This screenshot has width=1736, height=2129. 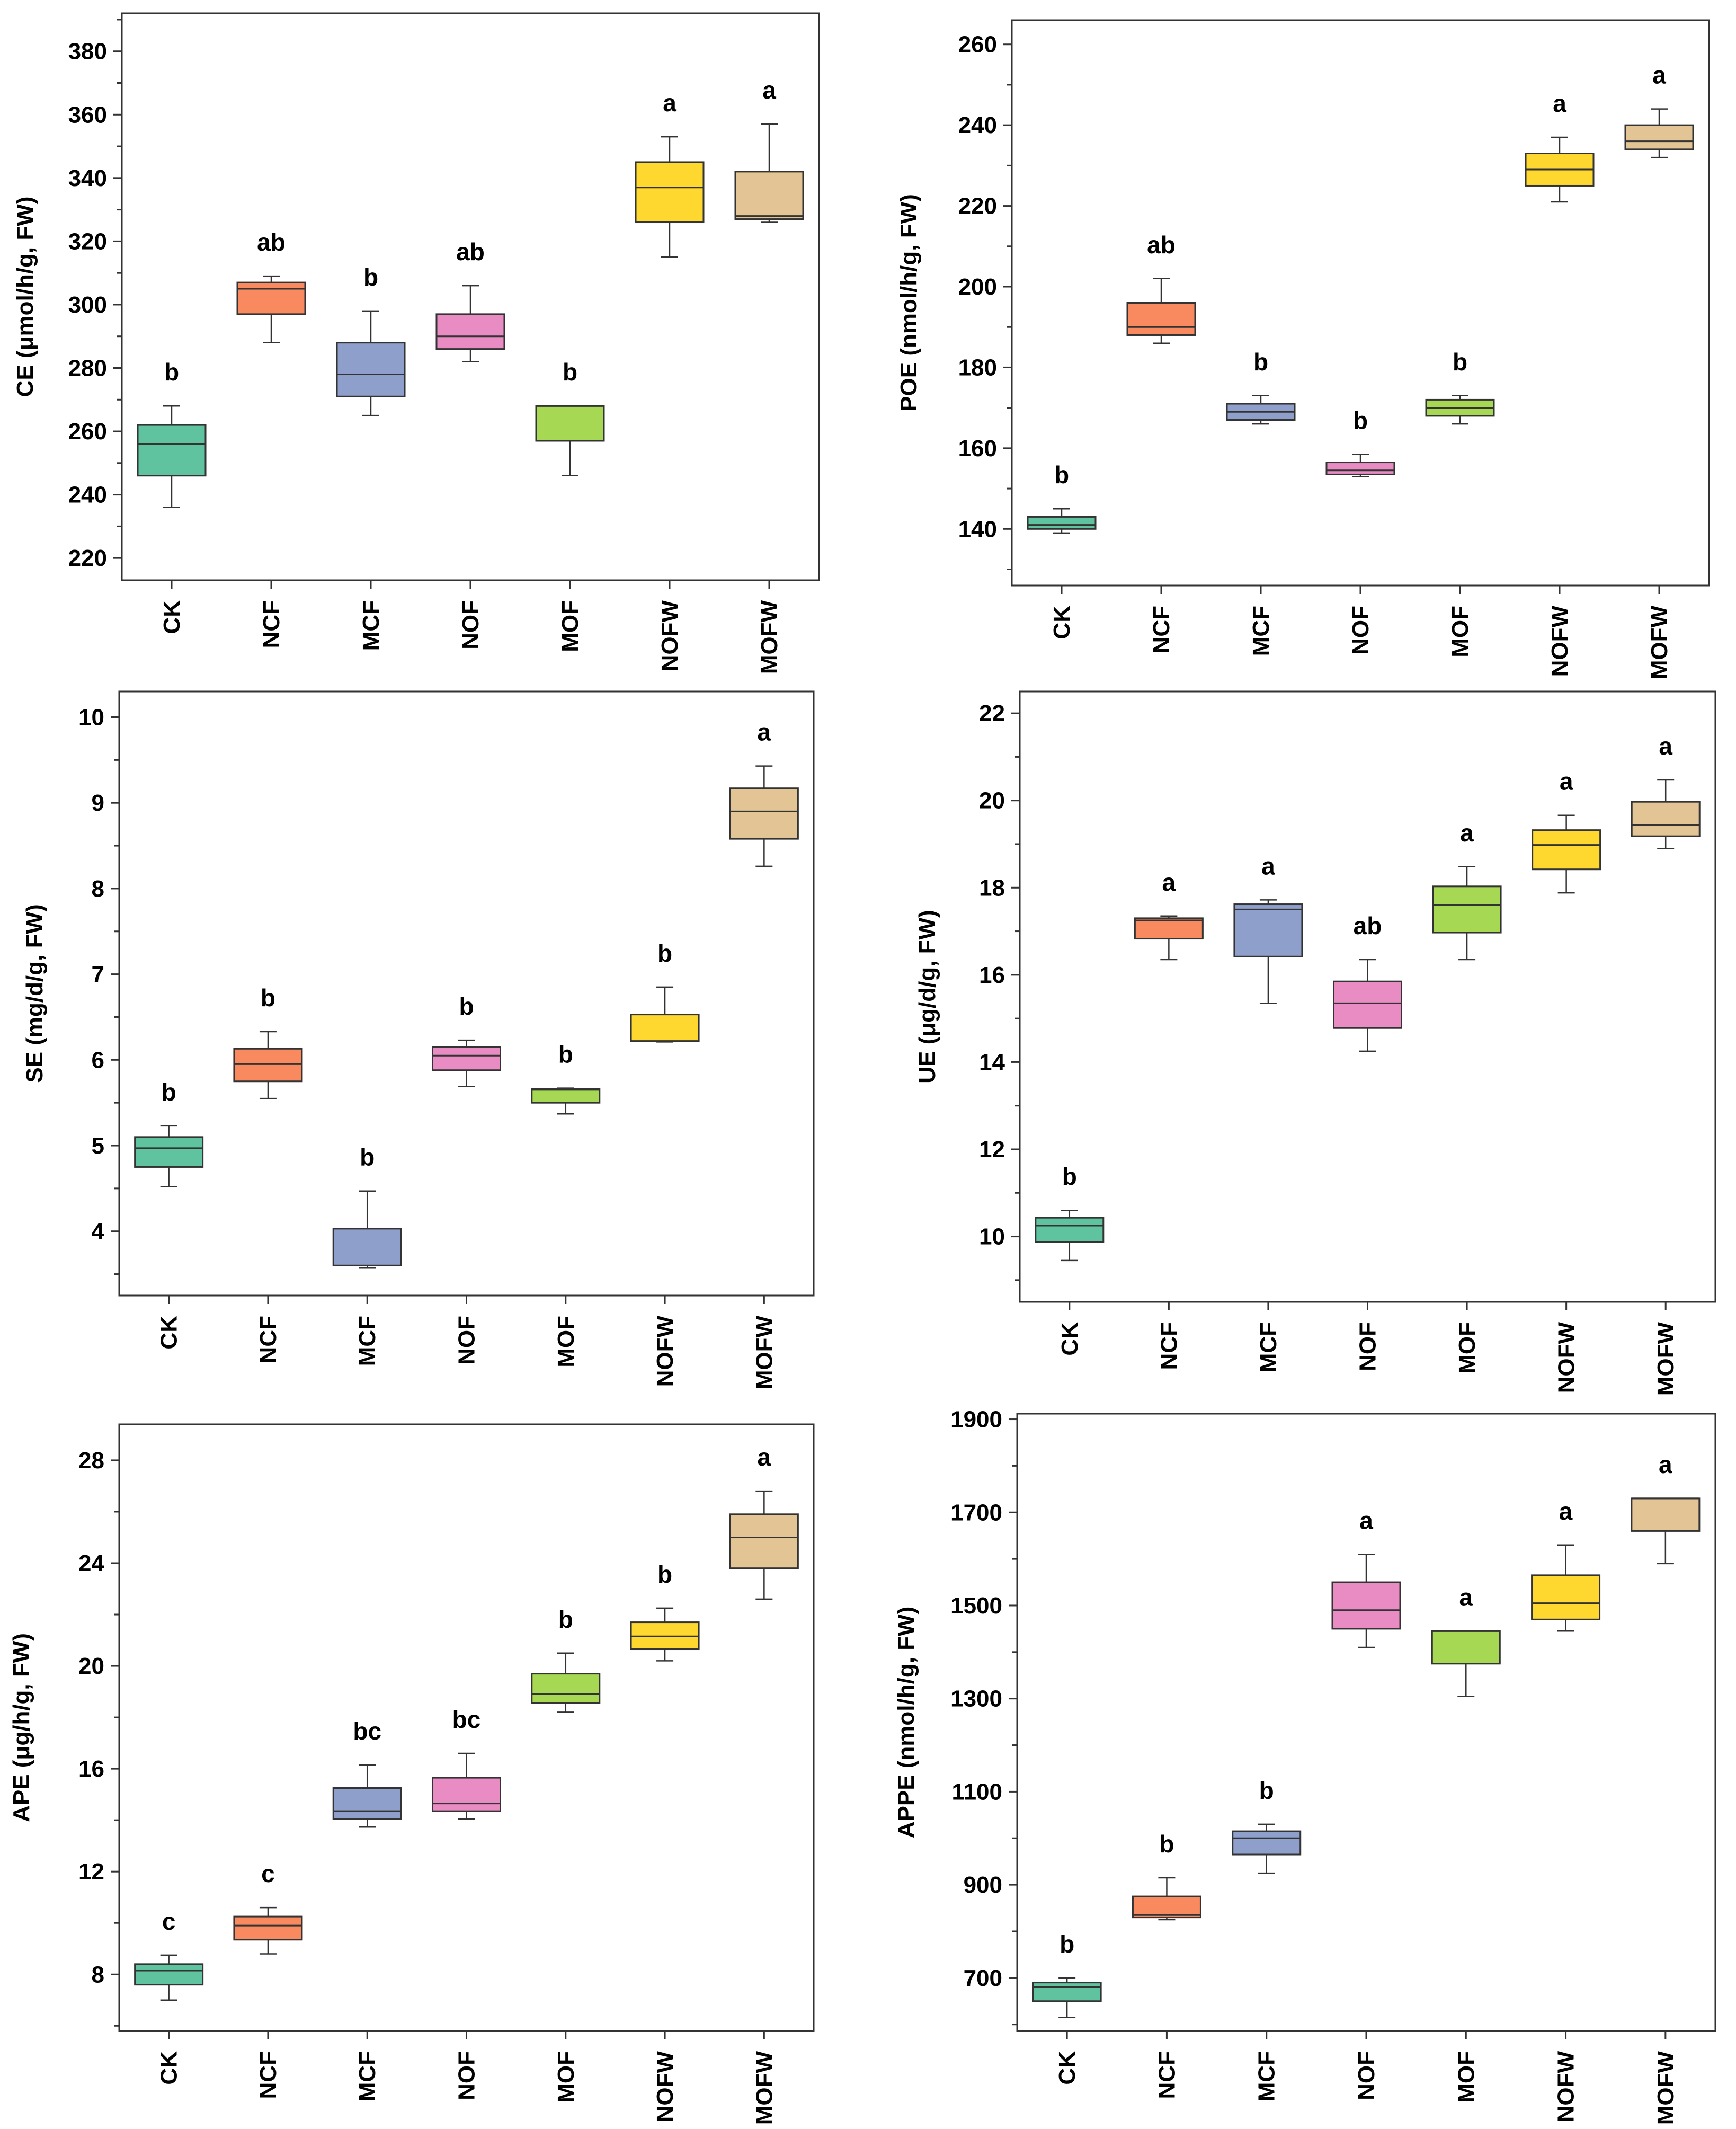 I want to click on significance-letter: bc, so click(x=367, y=1731).